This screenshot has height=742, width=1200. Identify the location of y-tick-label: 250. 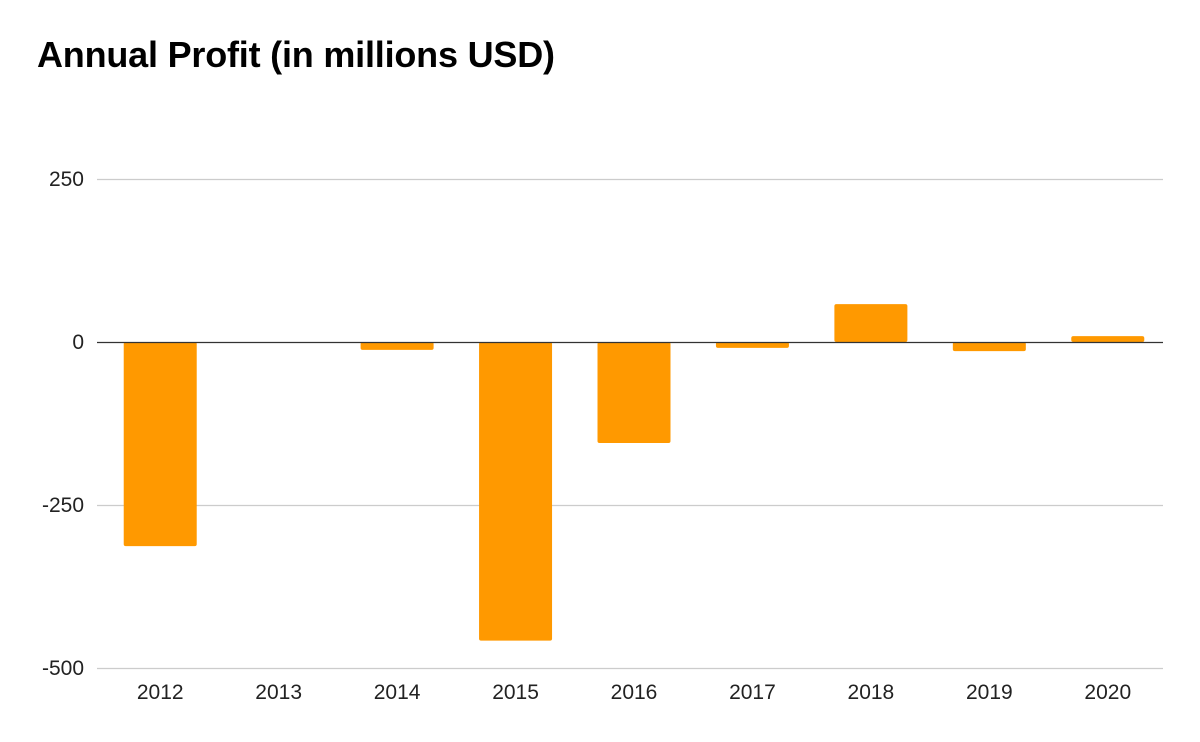
(66, 179).